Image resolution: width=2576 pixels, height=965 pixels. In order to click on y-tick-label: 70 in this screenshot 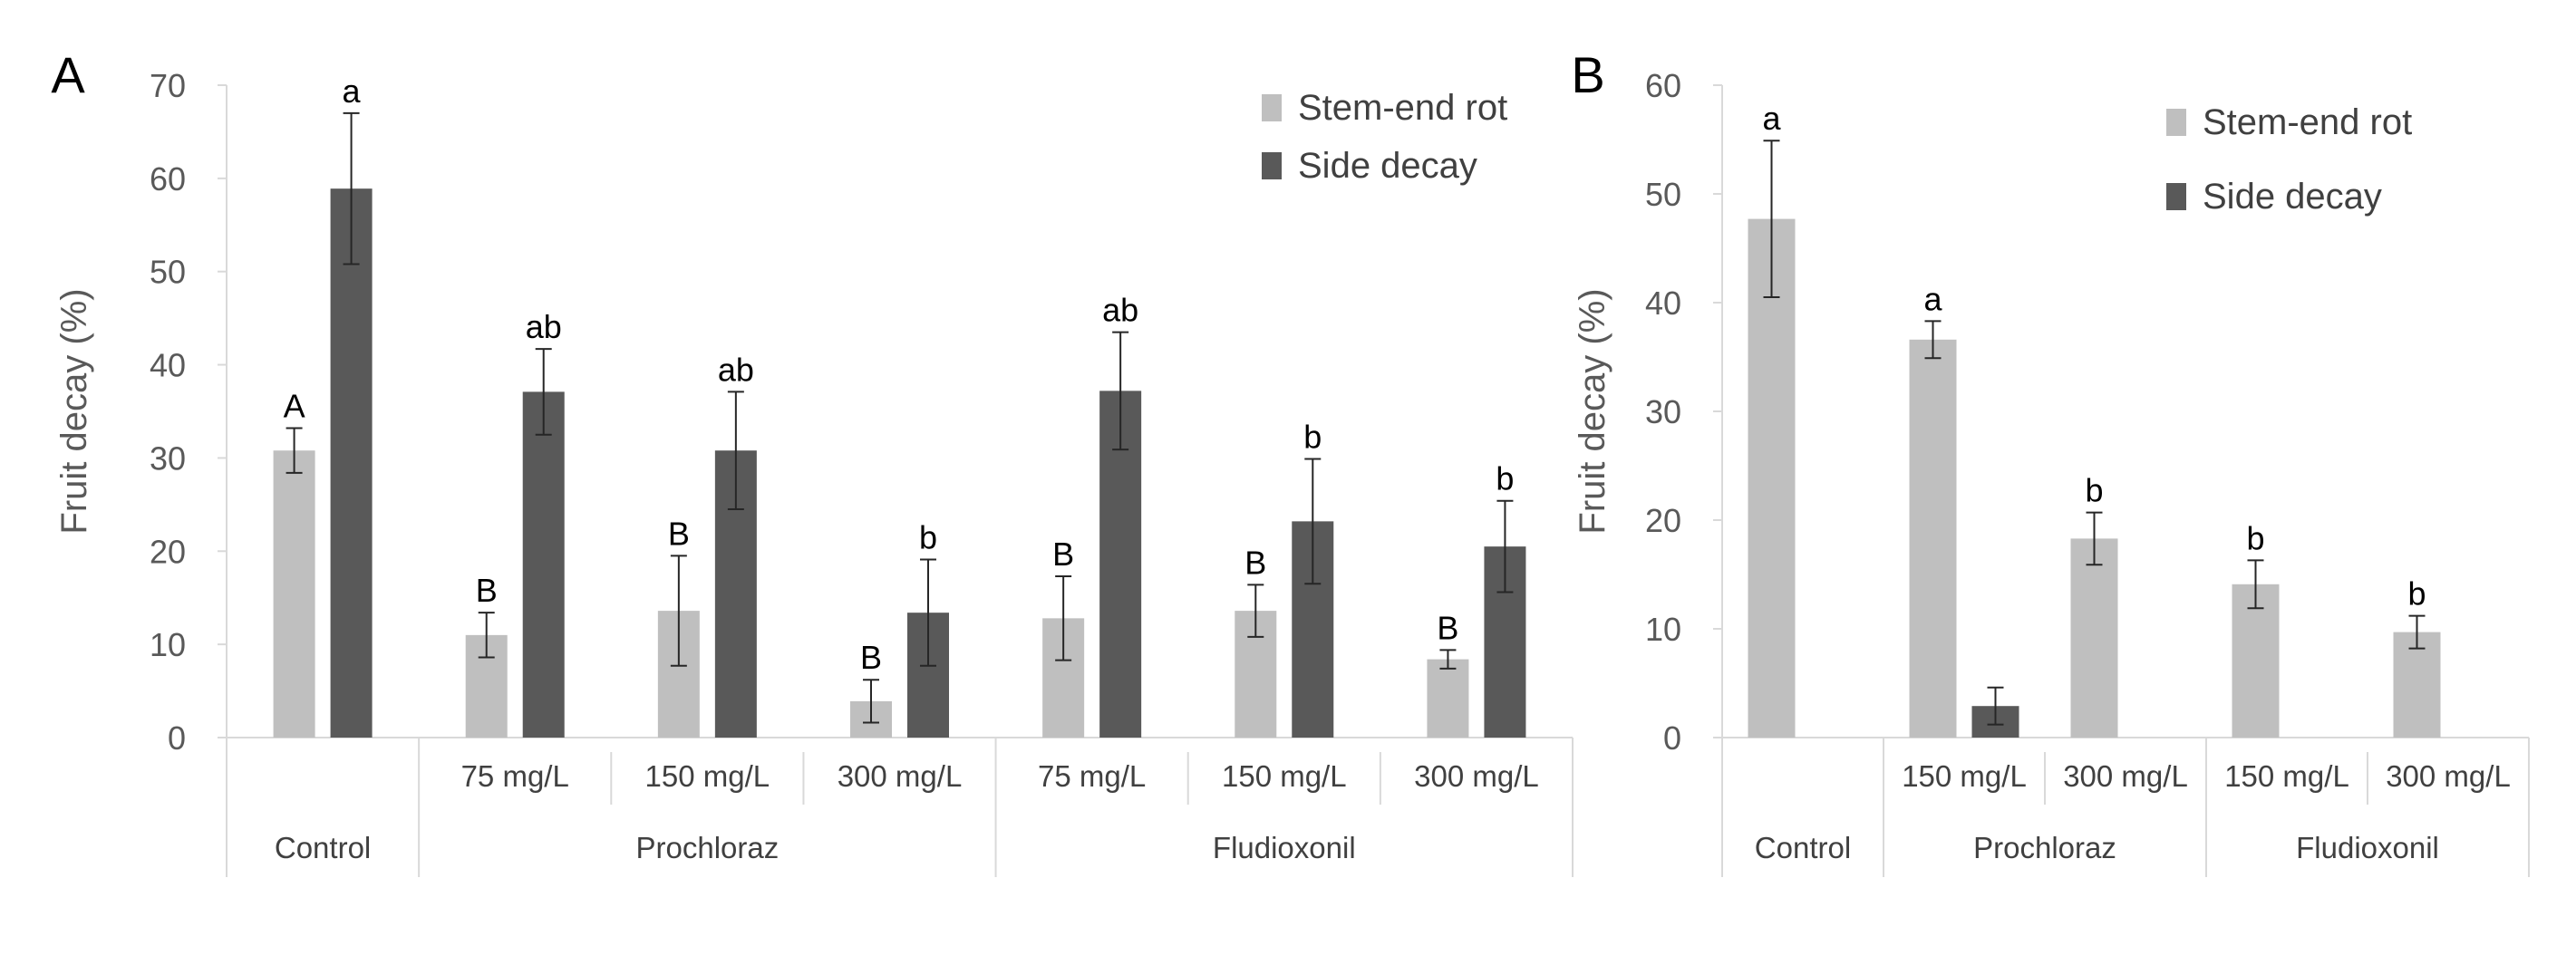, I will do `click(168, 85)`.